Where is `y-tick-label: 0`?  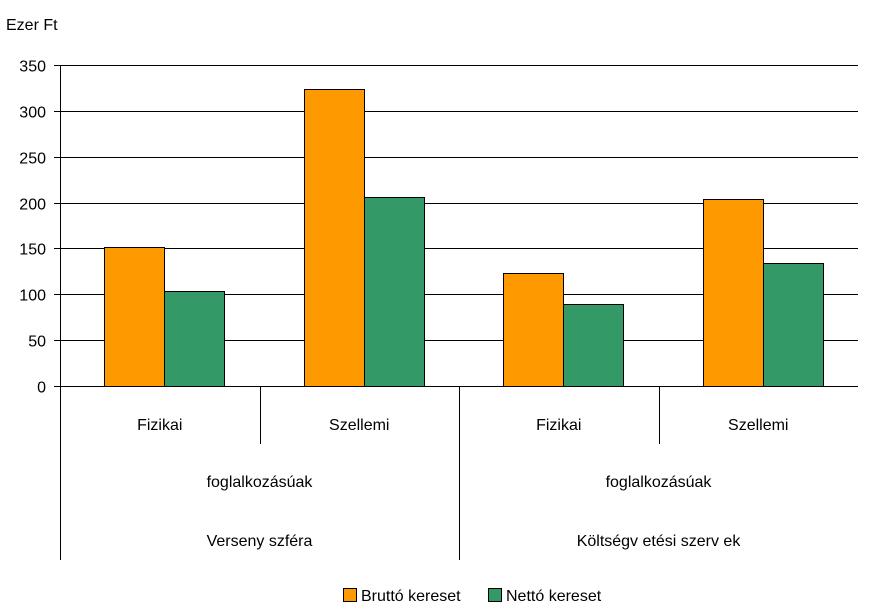 y-tick-label: 0 is located at coordinates (41, 388).